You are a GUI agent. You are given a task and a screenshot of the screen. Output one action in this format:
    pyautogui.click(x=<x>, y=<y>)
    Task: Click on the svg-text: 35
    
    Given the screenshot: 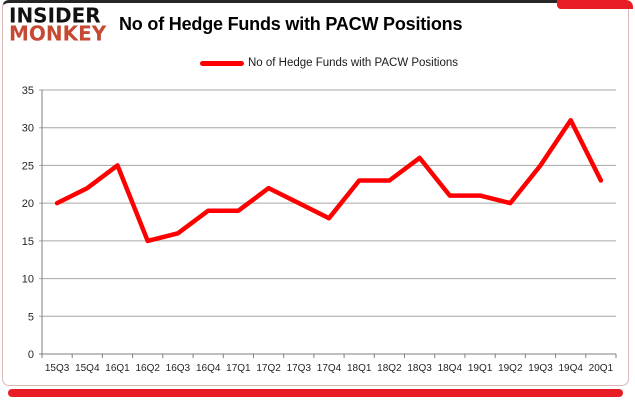 What is the action you would take?
    pyautogui.click(x=28, y=91)
    